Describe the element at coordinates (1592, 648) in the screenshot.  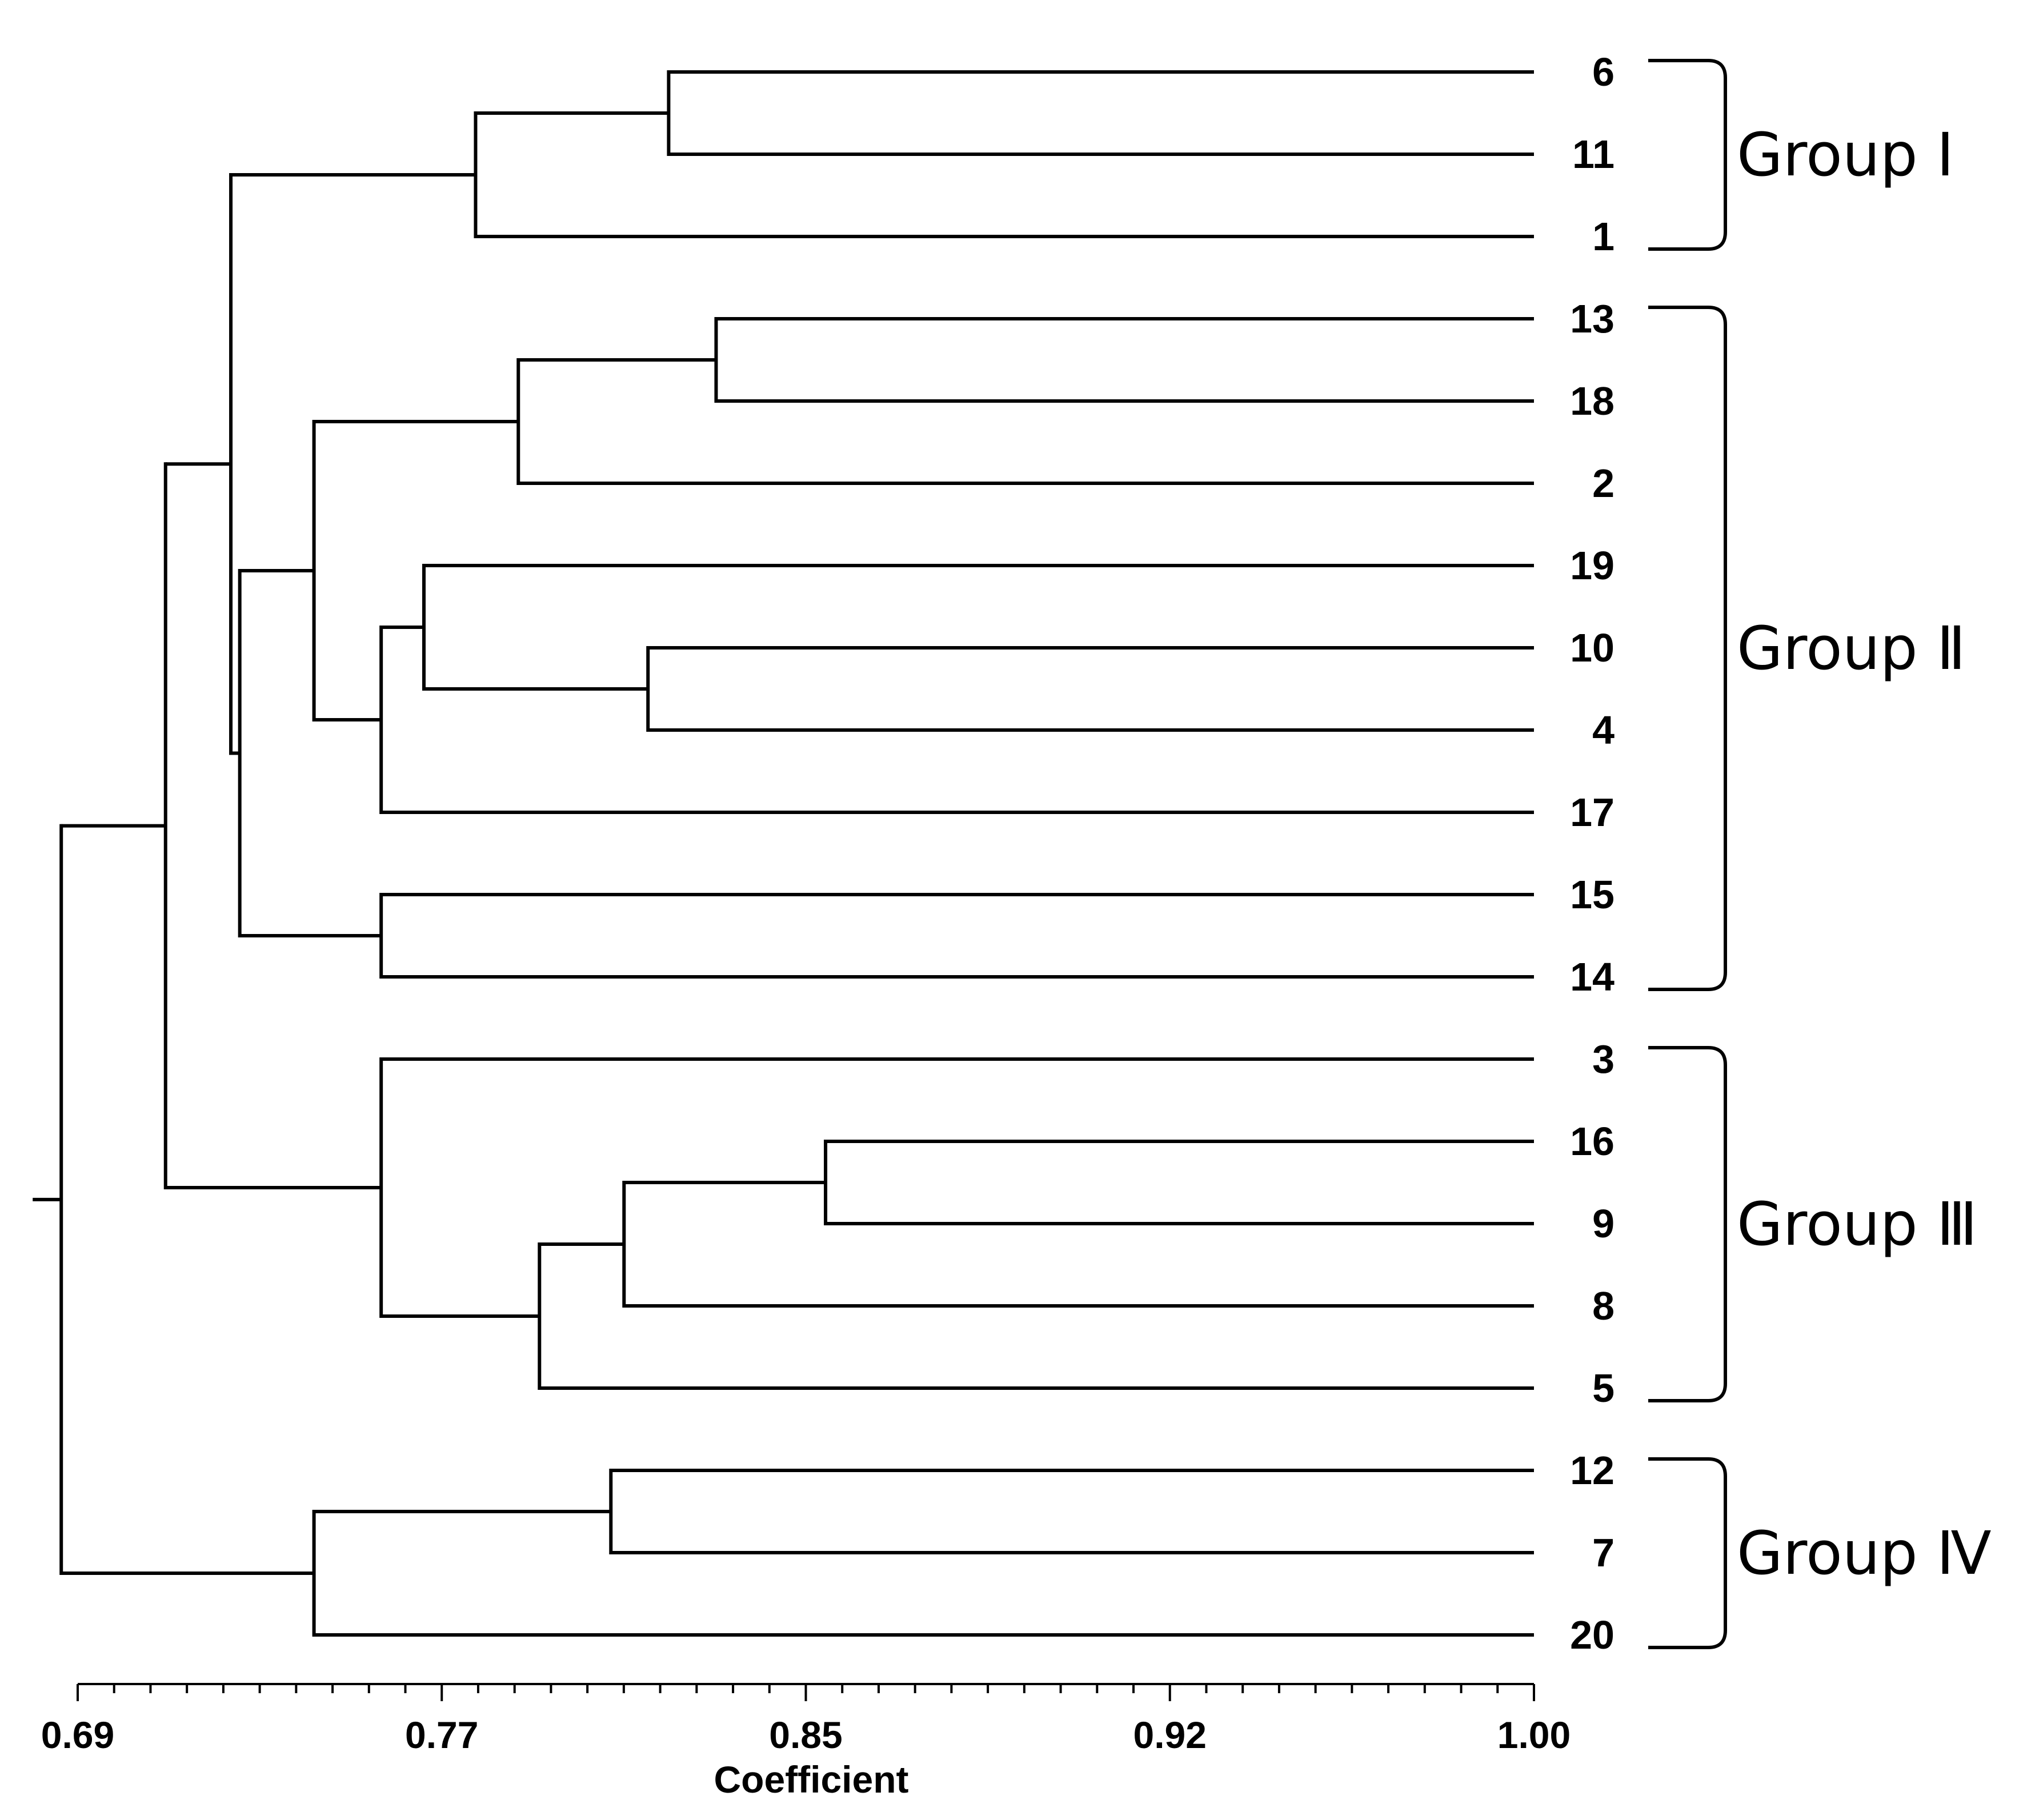
I see `leaf-label: 10` at that location.